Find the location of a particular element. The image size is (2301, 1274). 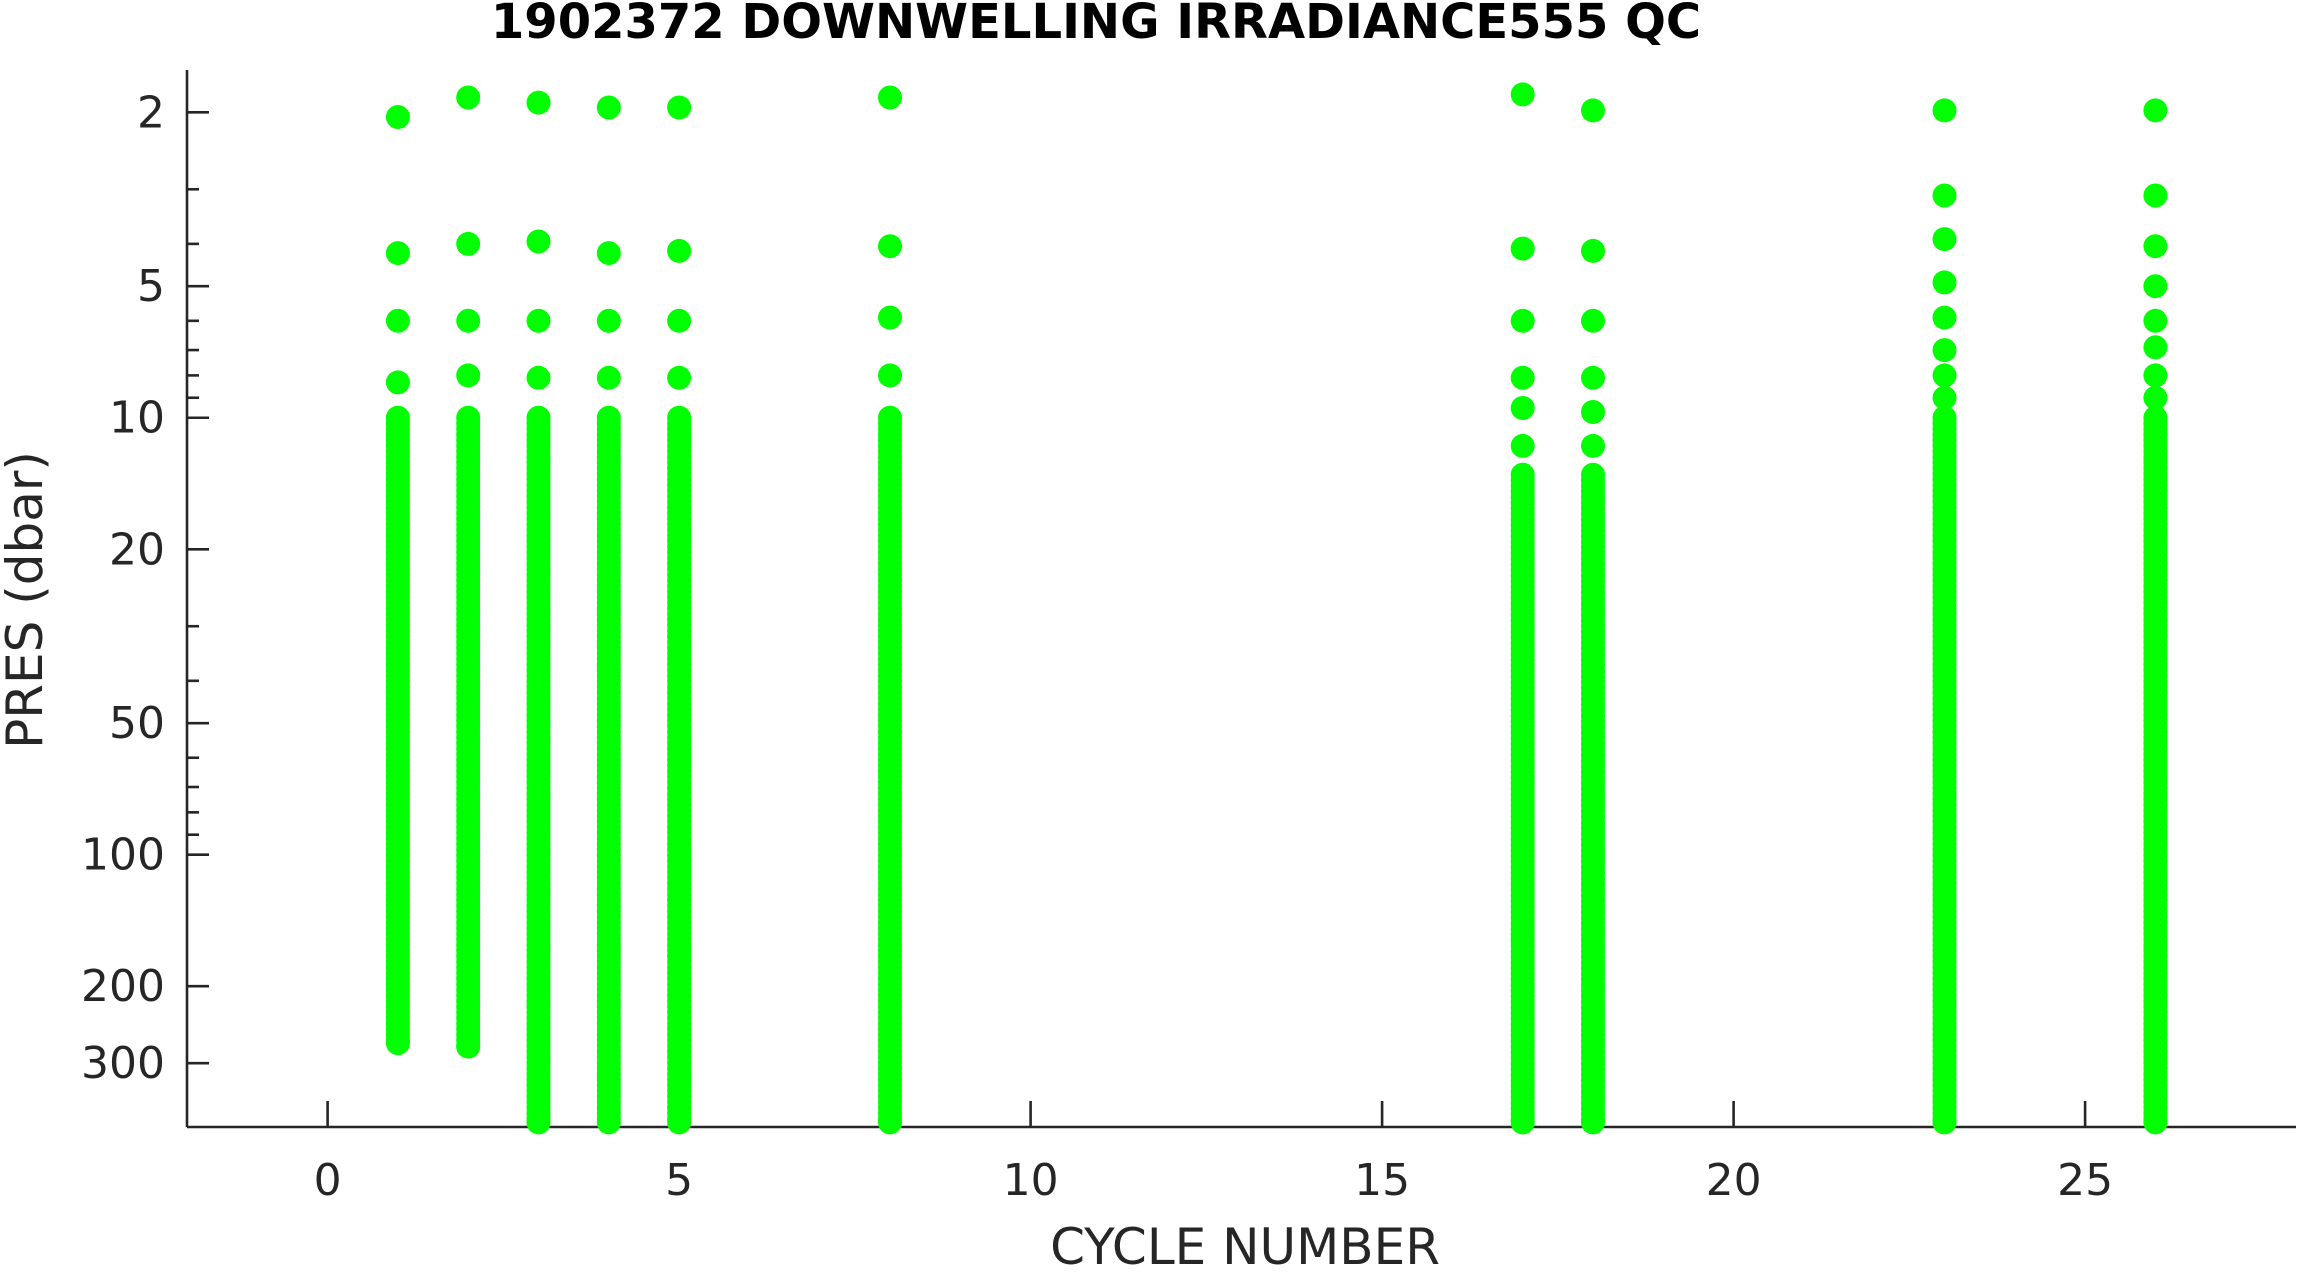

y-tick-label: 50 is located at coordinates (137, 723).